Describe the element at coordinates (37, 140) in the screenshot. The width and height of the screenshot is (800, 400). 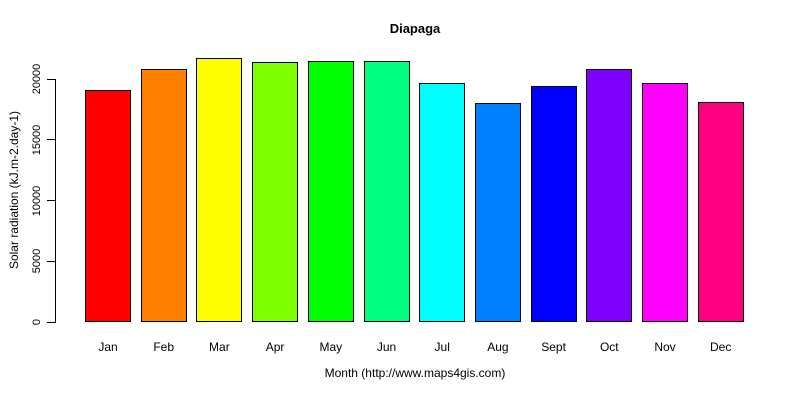
I see `y-tick-label: 15000` at that location.